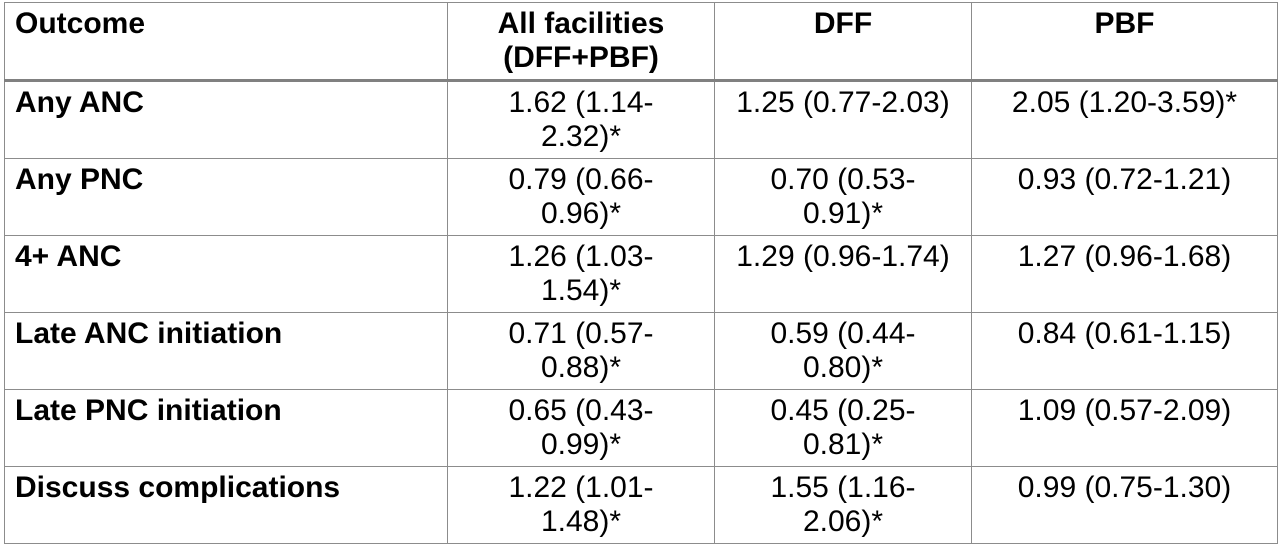 Image resolution: width=1280 pixels, height=553 pixels. I want to click on cell-pbf-value: 0.84 (0.61-1.15), so click(1124, 333).